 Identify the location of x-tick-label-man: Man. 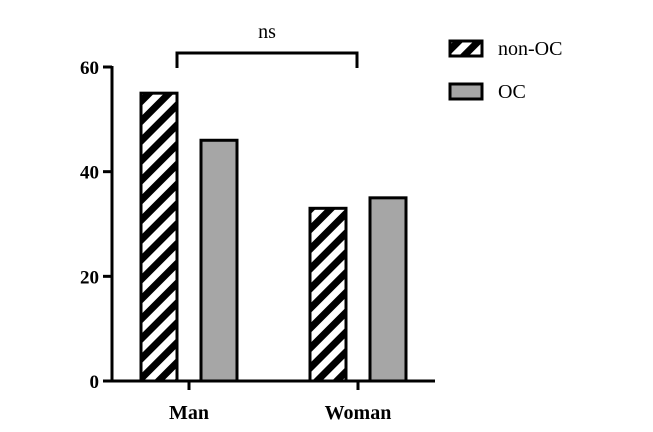
(189, 413).